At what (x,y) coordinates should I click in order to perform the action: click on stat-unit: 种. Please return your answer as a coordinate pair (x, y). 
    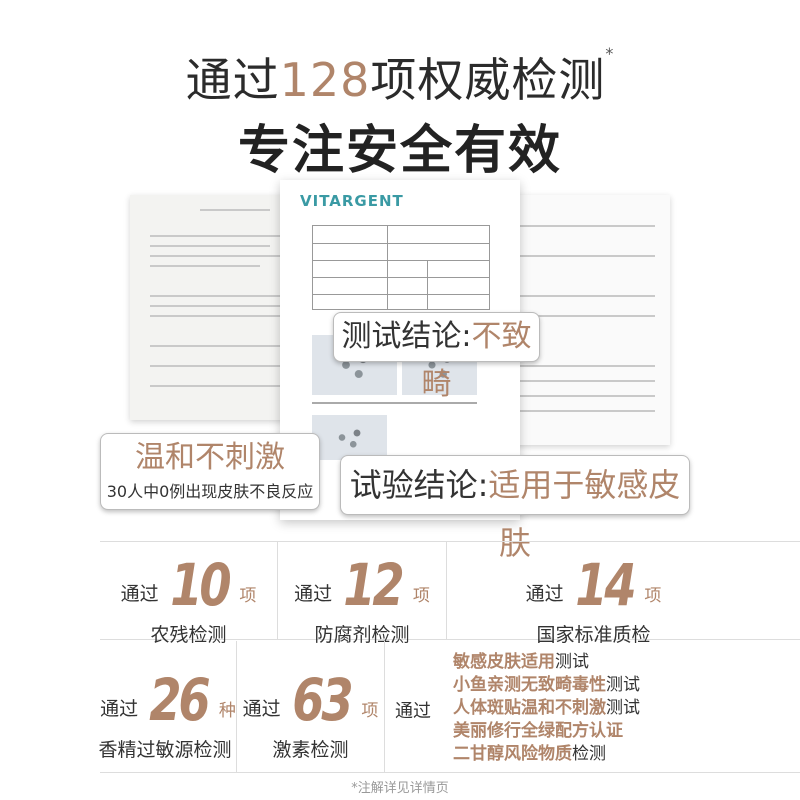
    Looking at the image, I should click on (227, 711).